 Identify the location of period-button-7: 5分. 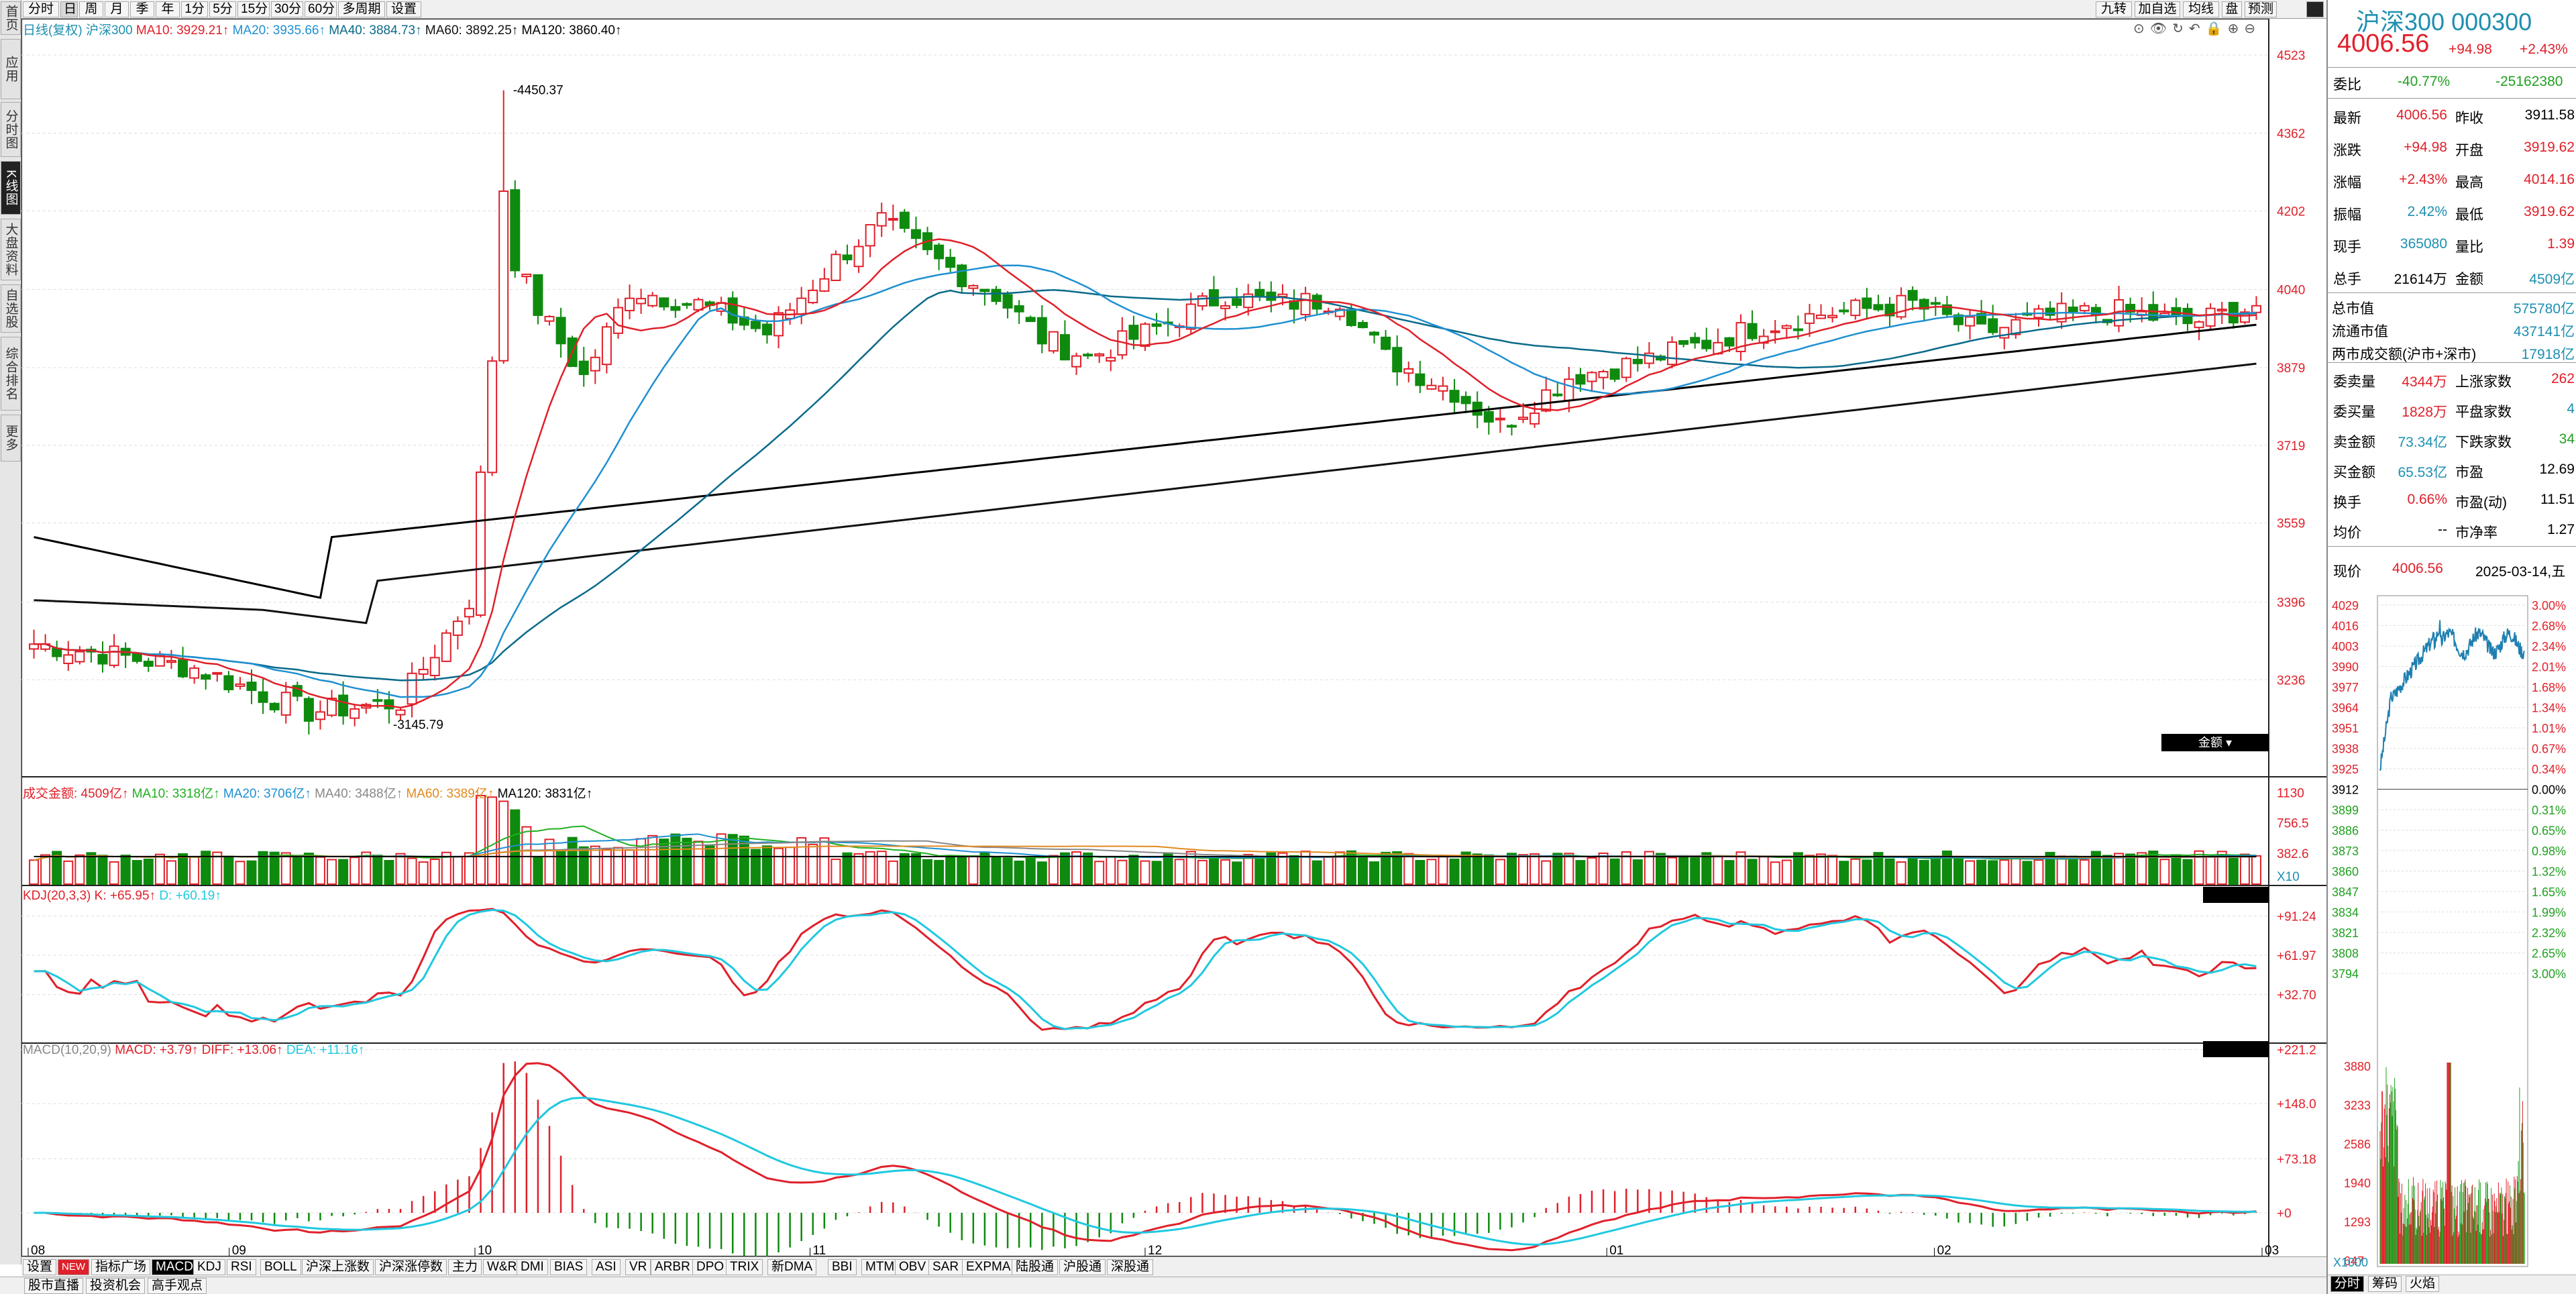
(222, 9).